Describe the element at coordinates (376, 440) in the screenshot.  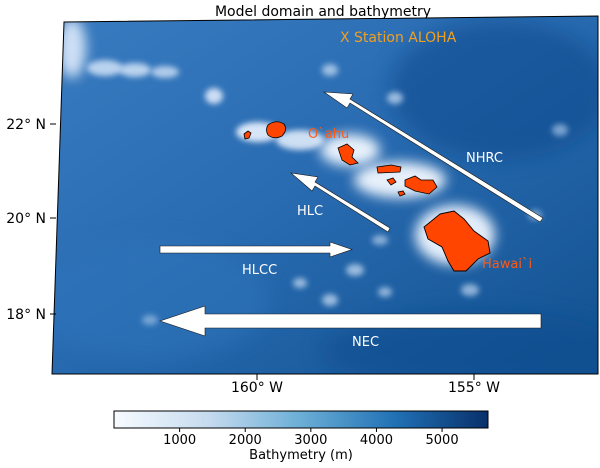
I see `colorbar-tick-label: 4000` at that location.